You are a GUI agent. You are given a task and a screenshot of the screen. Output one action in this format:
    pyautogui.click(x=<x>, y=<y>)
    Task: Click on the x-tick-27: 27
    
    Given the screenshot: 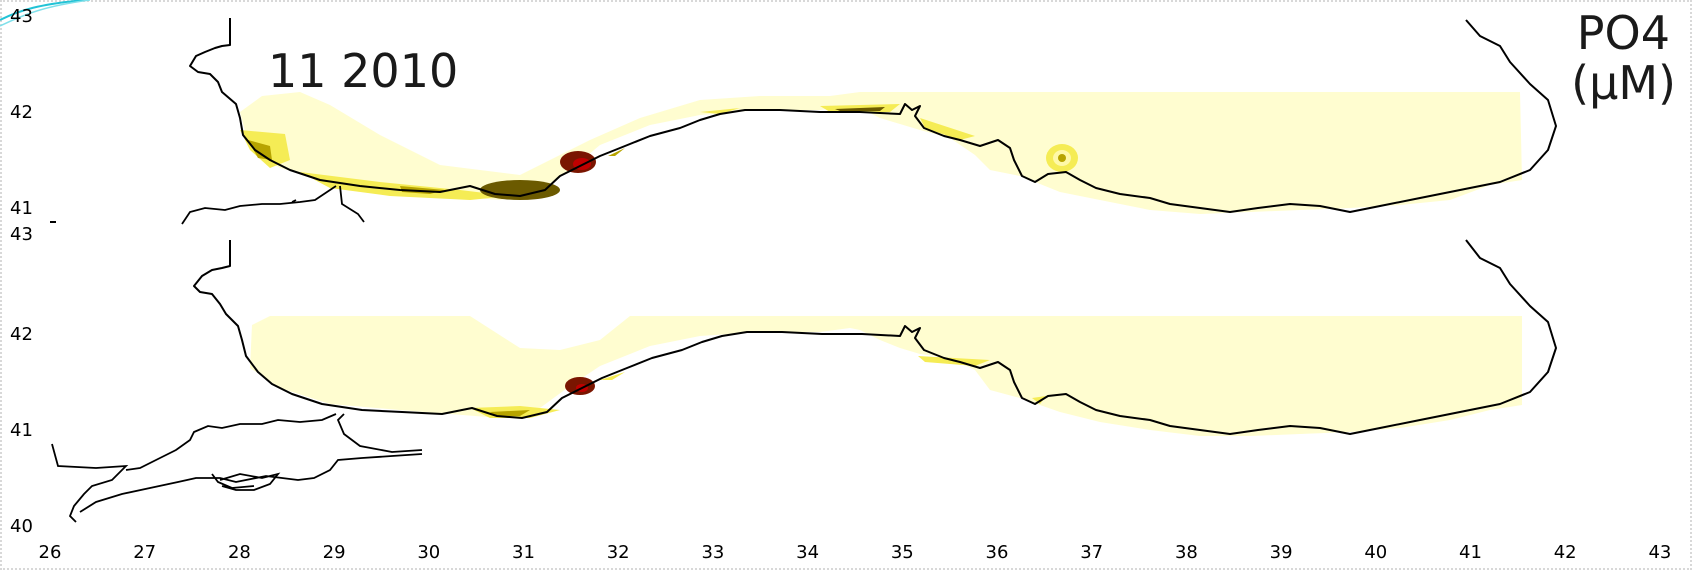 What is the action you would take?
    pyautogui.click(x=144, y=552)
    